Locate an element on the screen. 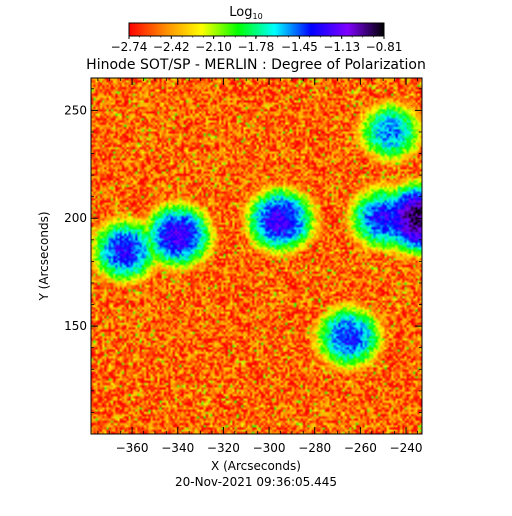 The height and width of the screenshot is (516, 512). x-tick-label: −260 is located at coordinates (360, 448).